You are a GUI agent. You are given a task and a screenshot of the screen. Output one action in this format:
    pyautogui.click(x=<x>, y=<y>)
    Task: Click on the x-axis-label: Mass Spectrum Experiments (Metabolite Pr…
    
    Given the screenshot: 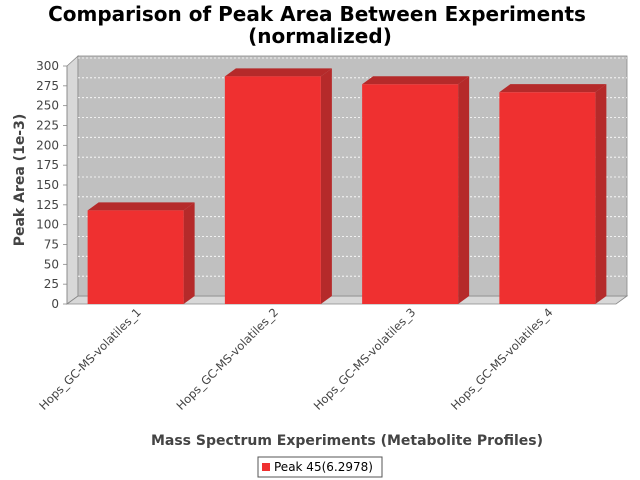 What is the action you would take?
    pyautogui.click(x=347, y=441)
    